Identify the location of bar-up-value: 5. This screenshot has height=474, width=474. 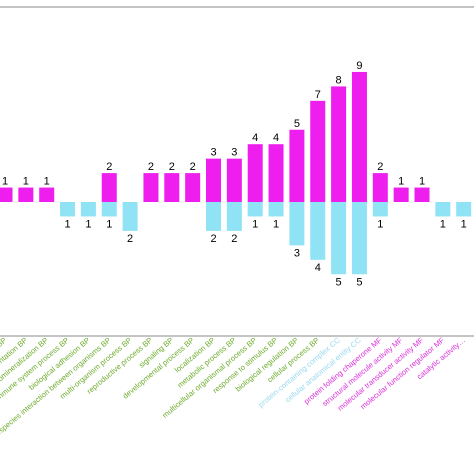
(297, 124).